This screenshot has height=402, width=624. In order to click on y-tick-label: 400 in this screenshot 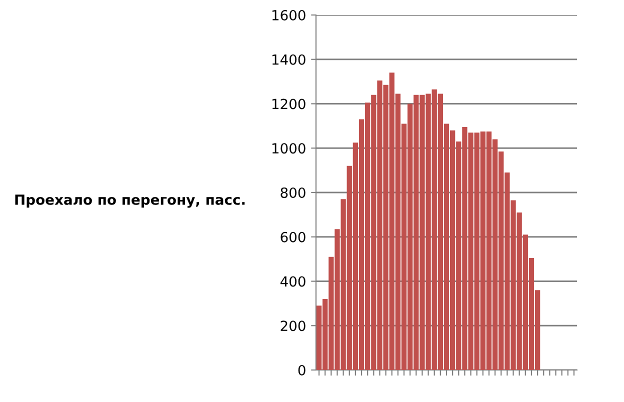, I will do `click(293, 281)`.